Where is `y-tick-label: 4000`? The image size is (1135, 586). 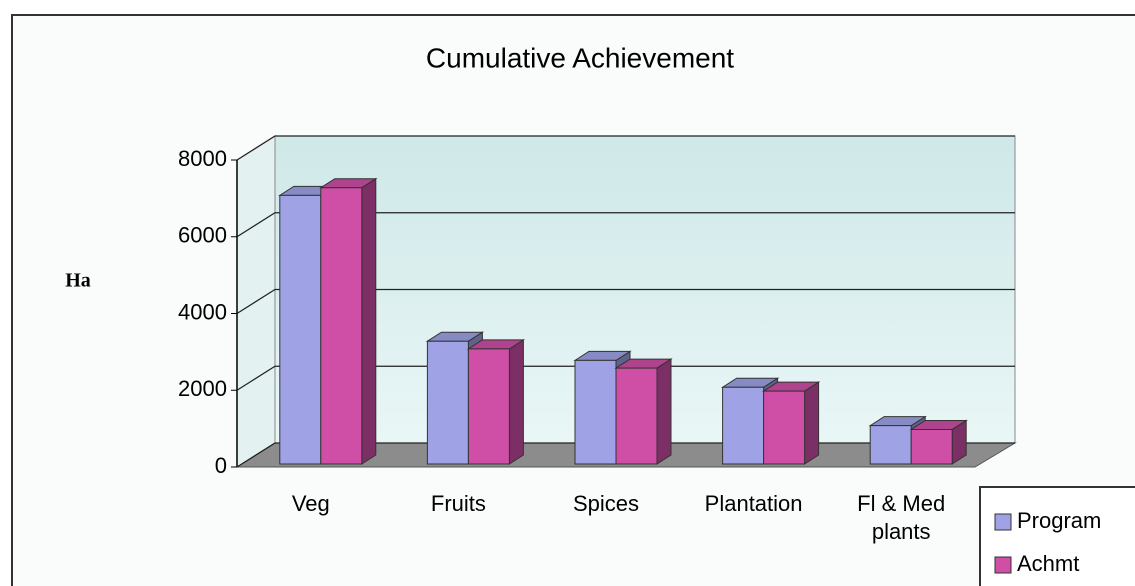 y-tick-label: 4000 is located at coordinates (202, 311).